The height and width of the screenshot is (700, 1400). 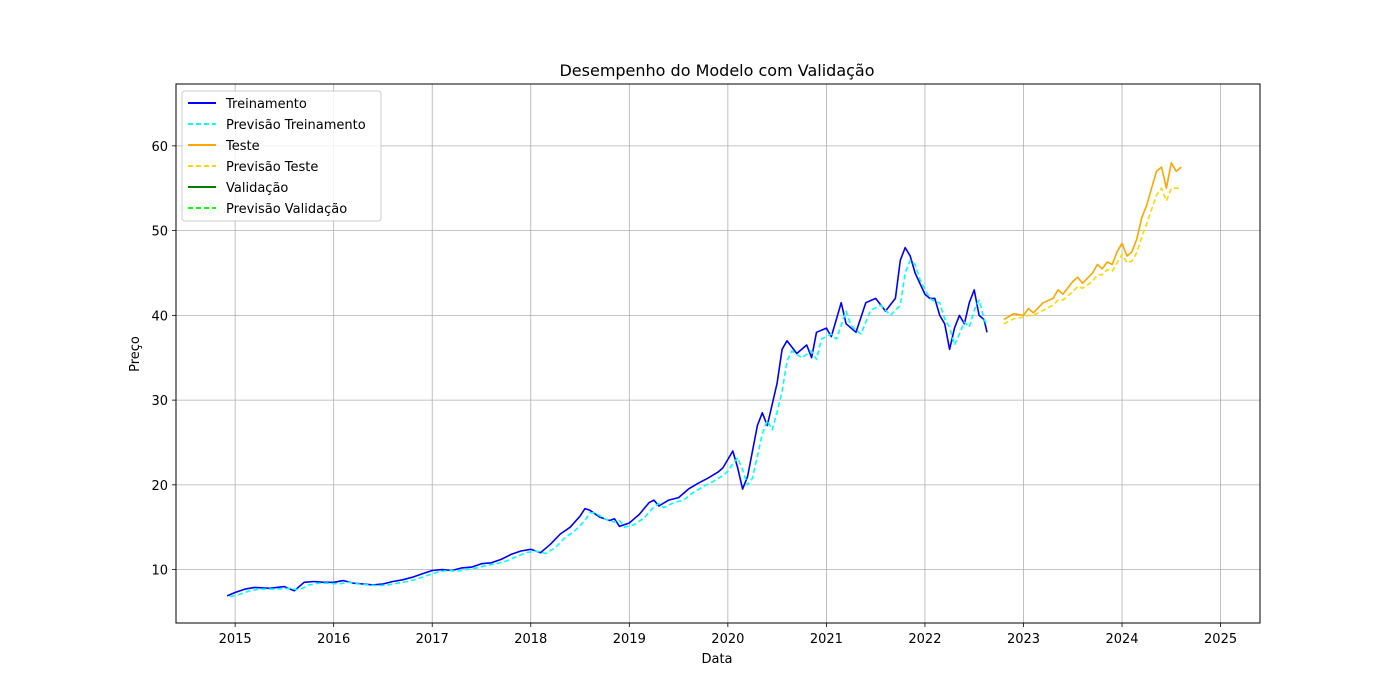 I want to click on y-tick-label: 50, so click(x=159, y=232).